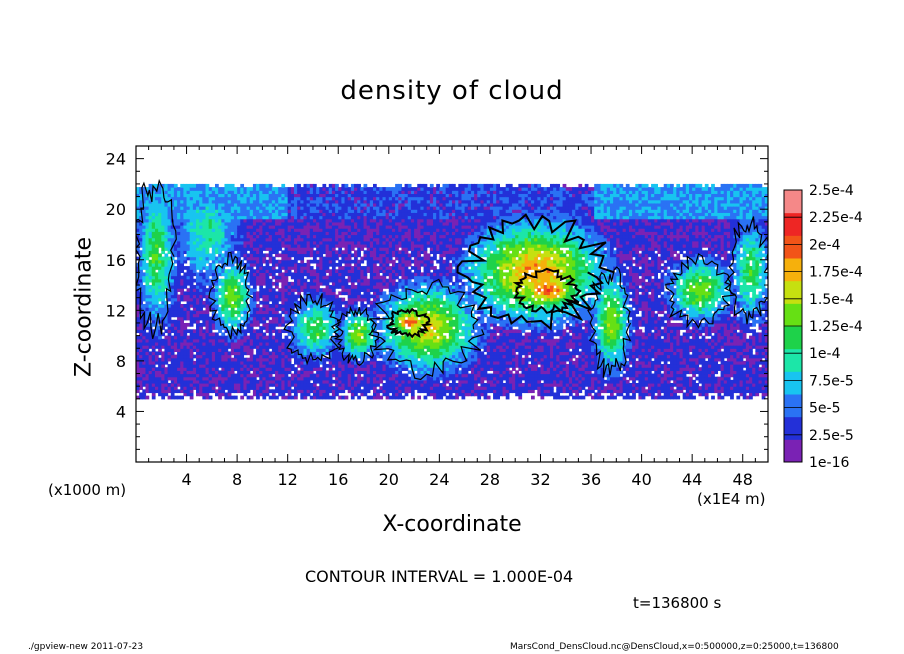 The width and height of the screenshot is (904, 654). I want to click on colorbar-label-8: 2e-4, so click(825, 245).